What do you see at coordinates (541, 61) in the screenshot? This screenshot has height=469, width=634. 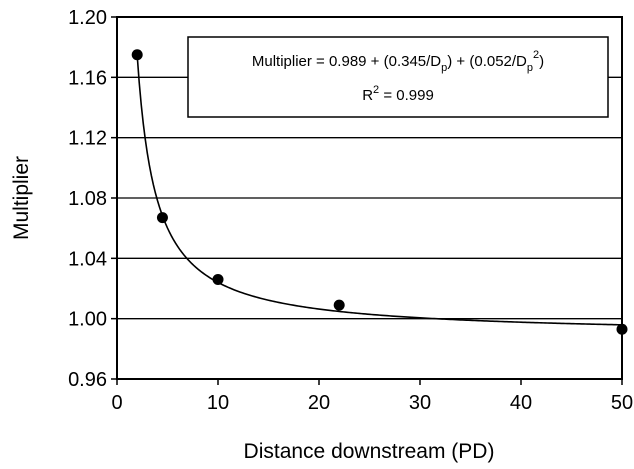 I see `equation-suffix: )` at bounding box center [541, 61].